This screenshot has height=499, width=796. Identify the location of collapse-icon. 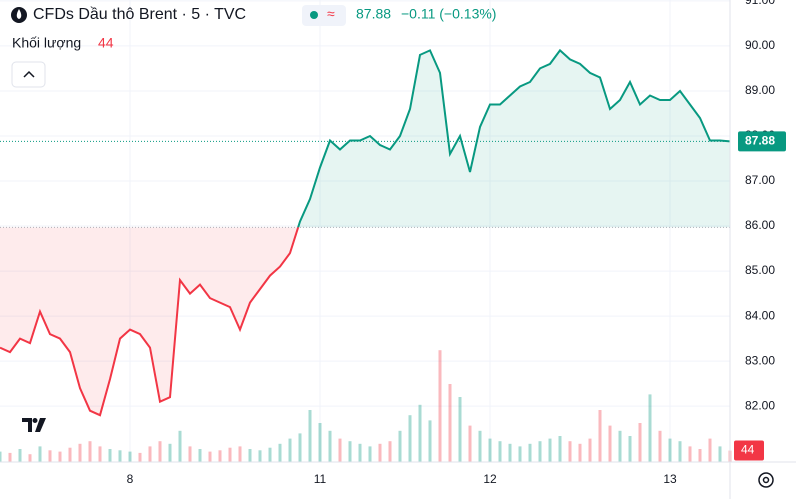
(29, 74).